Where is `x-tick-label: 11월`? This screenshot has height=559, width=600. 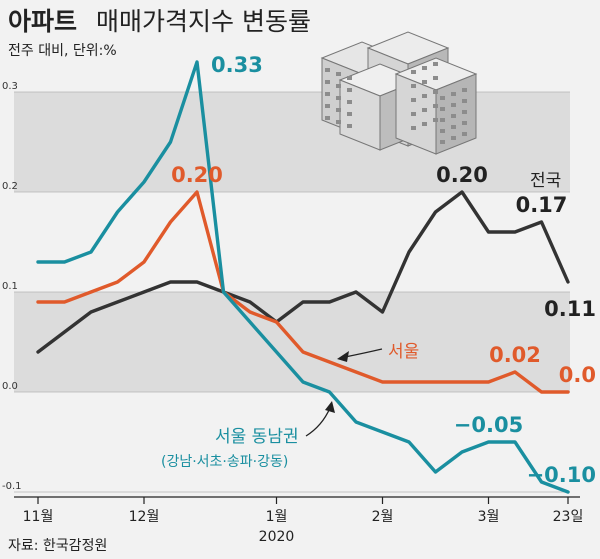
x-tick-label: 11월 is located at coordinates (38, 517).